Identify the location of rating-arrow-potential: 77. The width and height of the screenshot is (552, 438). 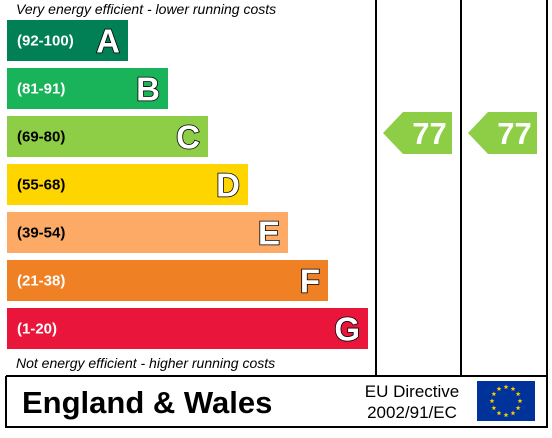
(502, 133).